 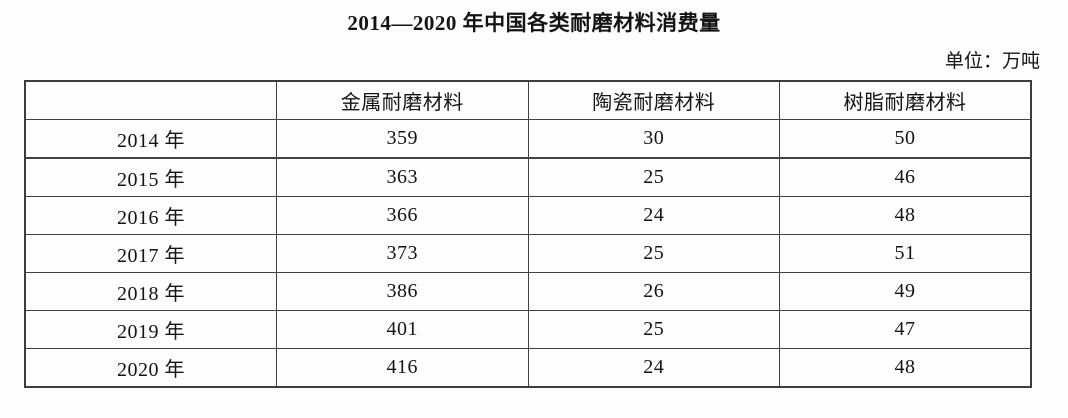 I want to click on value-cell: 51, so click(x=905, y=253).